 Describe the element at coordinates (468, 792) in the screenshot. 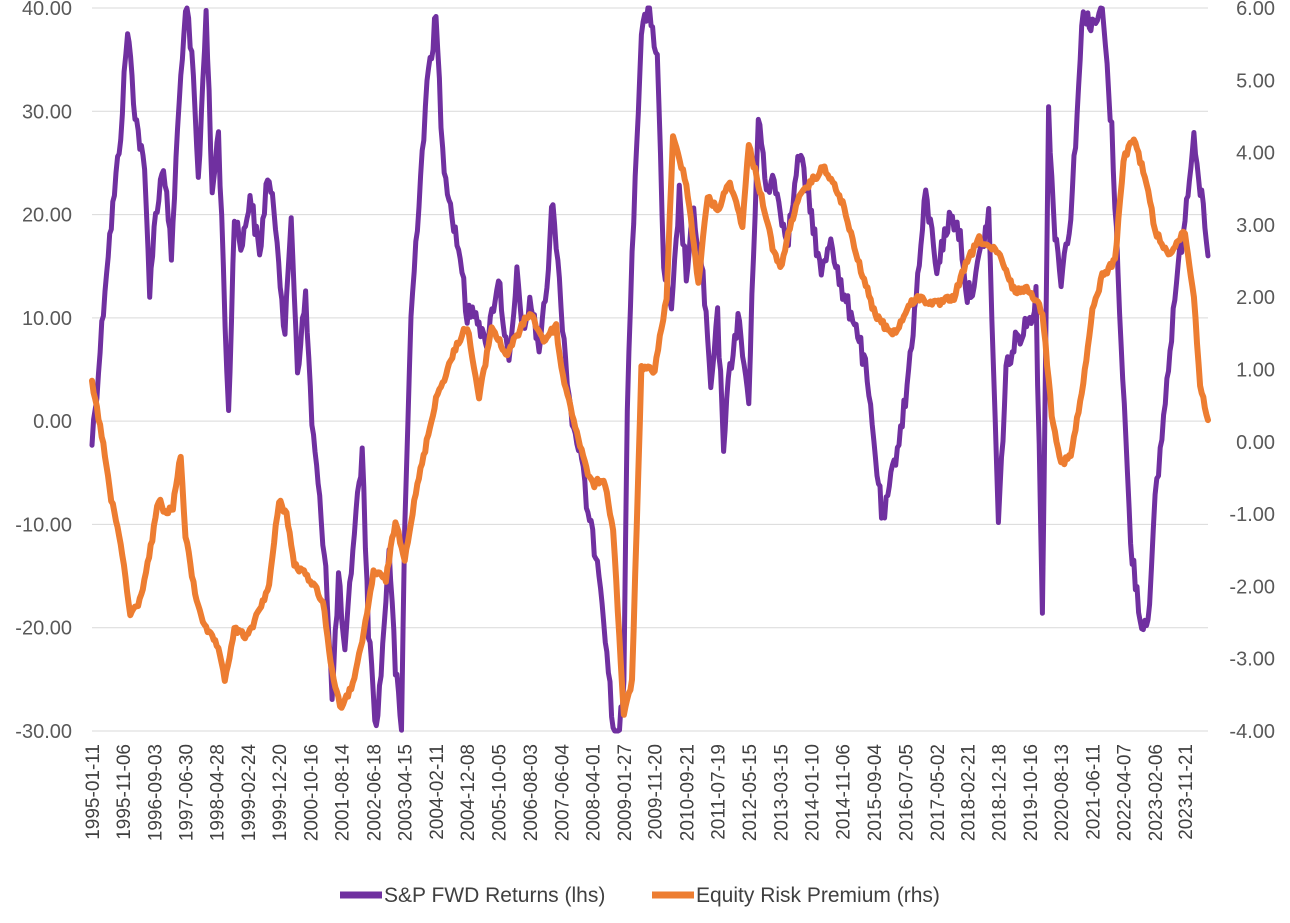

I see `x-tick-label: 2004-12-08` at that location.